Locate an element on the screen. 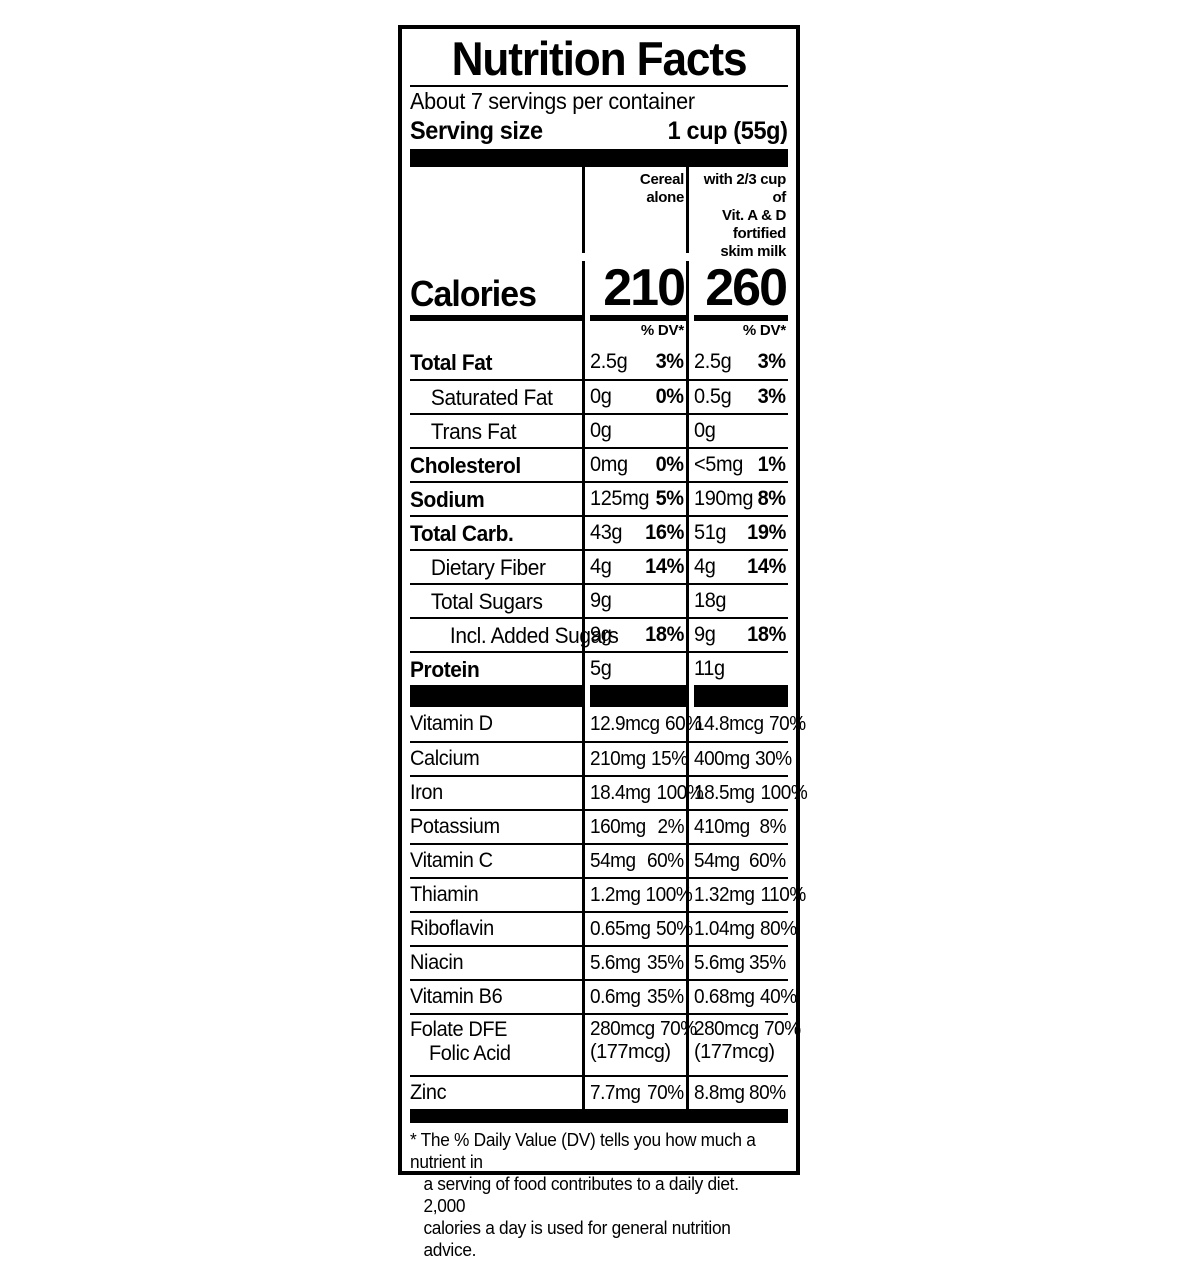 The image size is (1200, 1261). vitamin-milk-cell: 54mg 60% is located at coordinates (737, 860).